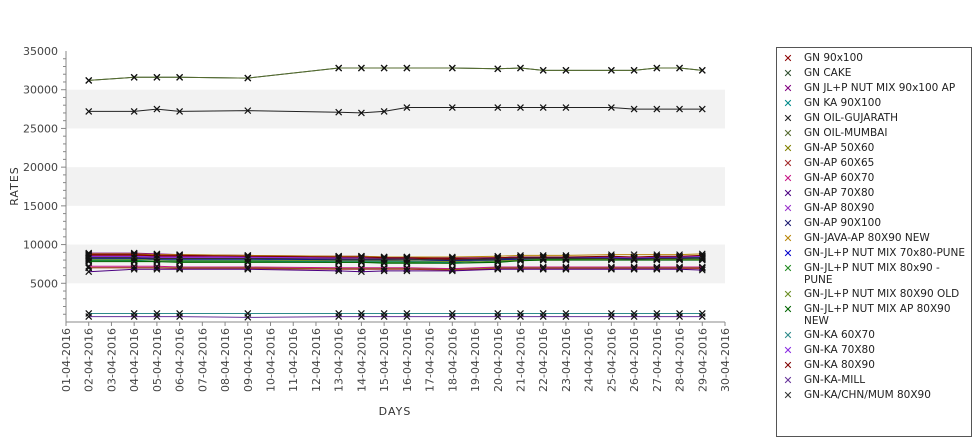 The width and height of the screenshot is (975, 437). What do you see at coordinates (880, 88) in the screenshot?
I see `legend-label: GN JL+P NUT MIX 90x100 AP` at bounding box center [880, 88].